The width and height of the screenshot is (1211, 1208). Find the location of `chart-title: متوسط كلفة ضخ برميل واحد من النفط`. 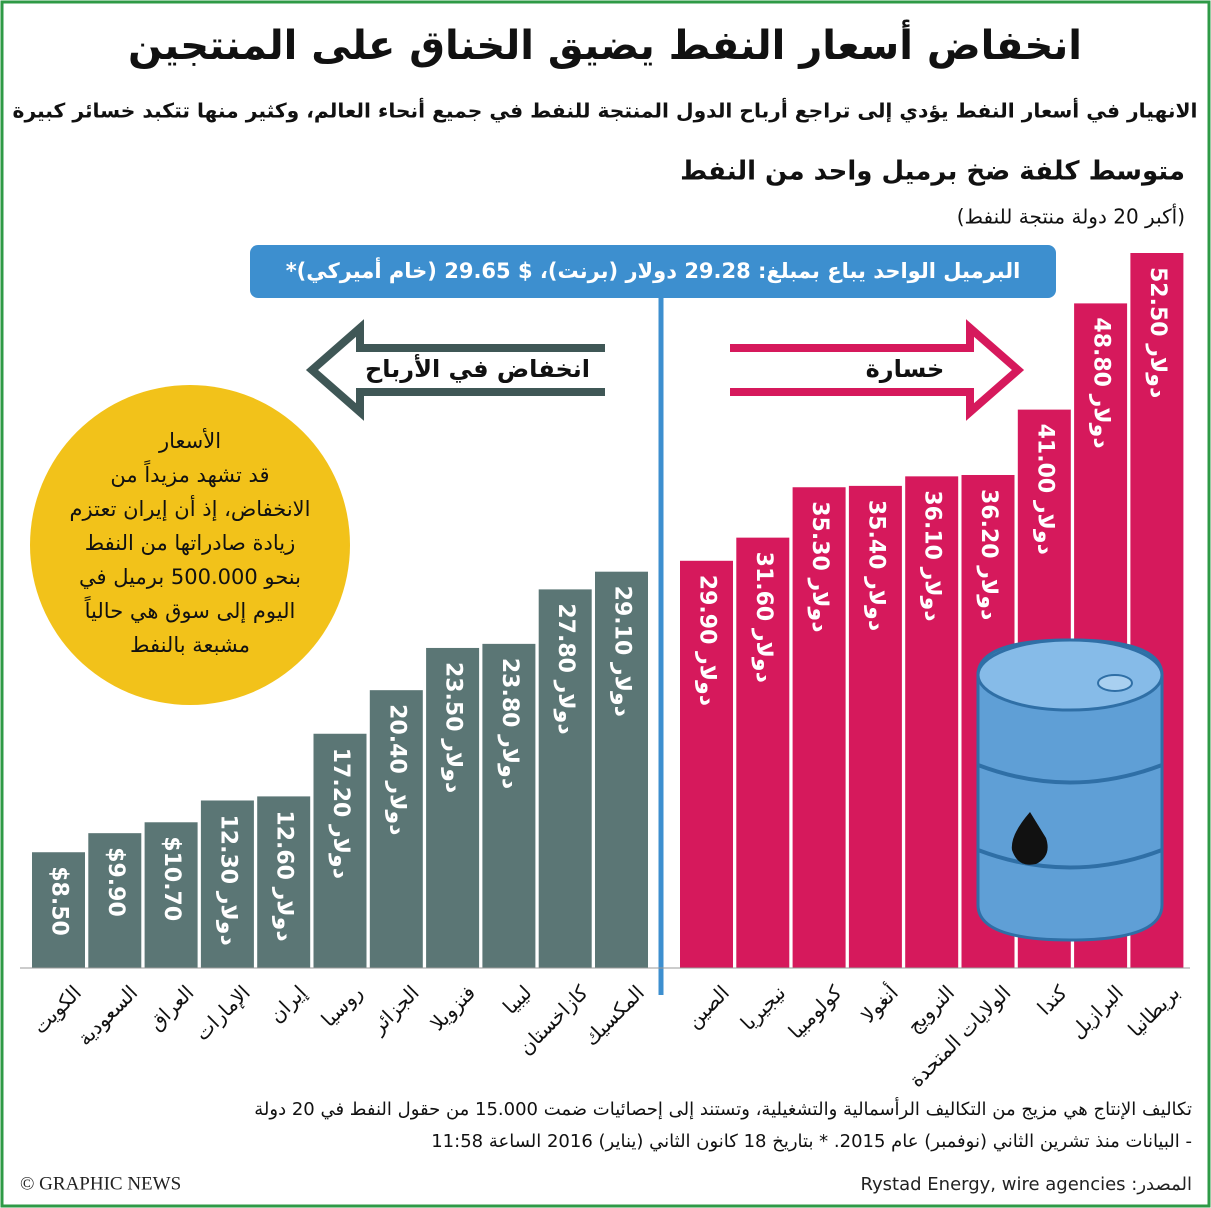

chart-title: متوسط كلفة ضخ برميل واحد من النفط is located at coordinates (932, 172).